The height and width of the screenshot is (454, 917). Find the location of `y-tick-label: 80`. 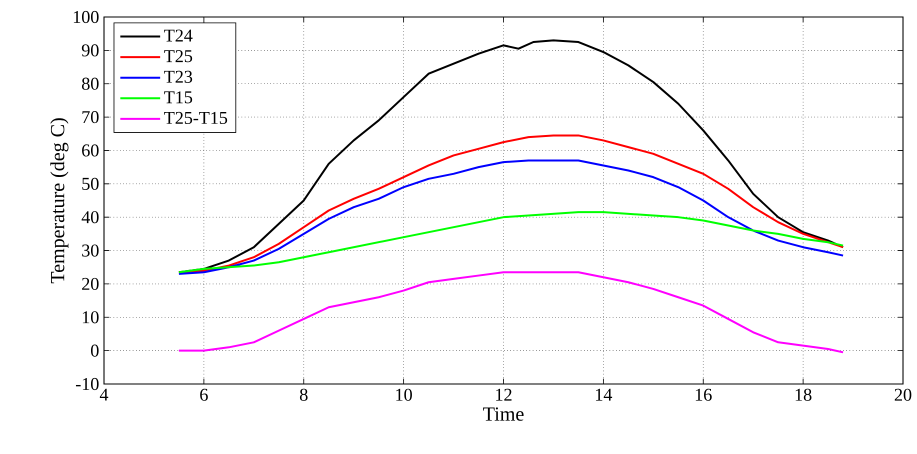

y-tick-label: 80 is located at coordinates (90, 84).